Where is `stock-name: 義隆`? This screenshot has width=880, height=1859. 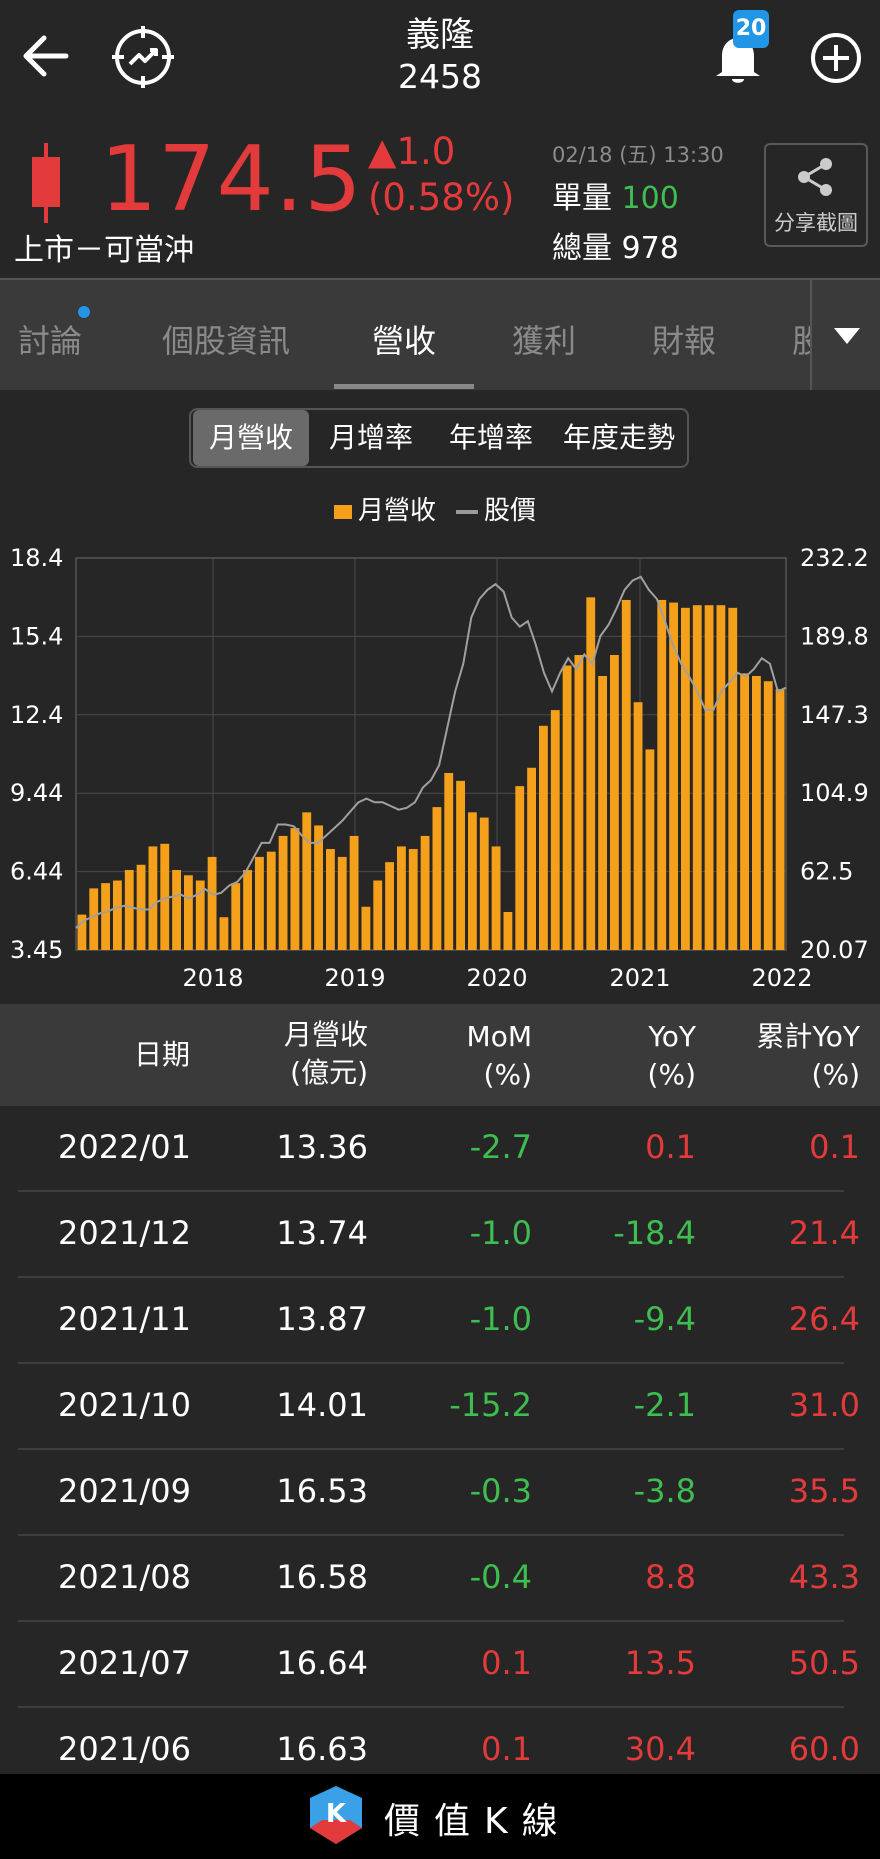 stock-name: 義隆 is located at coordinates (440, 35).